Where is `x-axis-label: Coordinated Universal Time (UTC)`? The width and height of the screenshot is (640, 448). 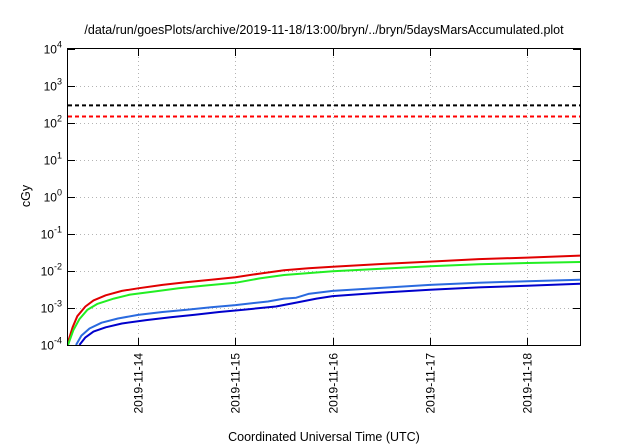
x-axis-label: Coordinated Universal Time (UTC) is located at coordinates (324, 437).